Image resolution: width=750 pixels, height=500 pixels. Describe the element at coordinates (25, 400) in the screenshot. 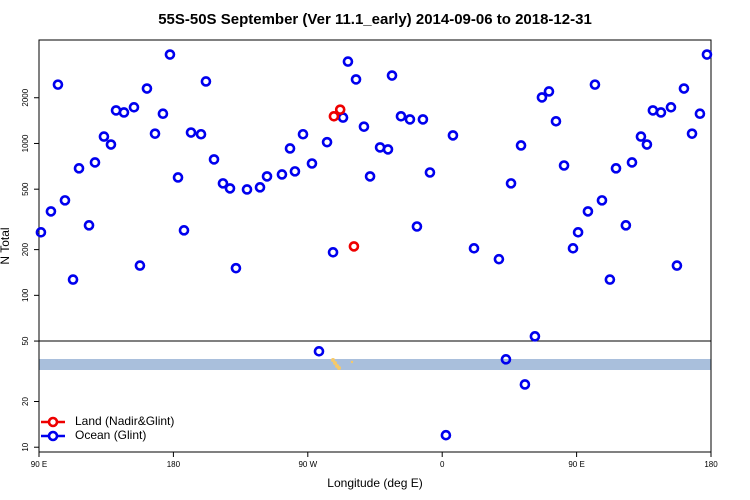

I see `y-tick-label: 20` at that location.